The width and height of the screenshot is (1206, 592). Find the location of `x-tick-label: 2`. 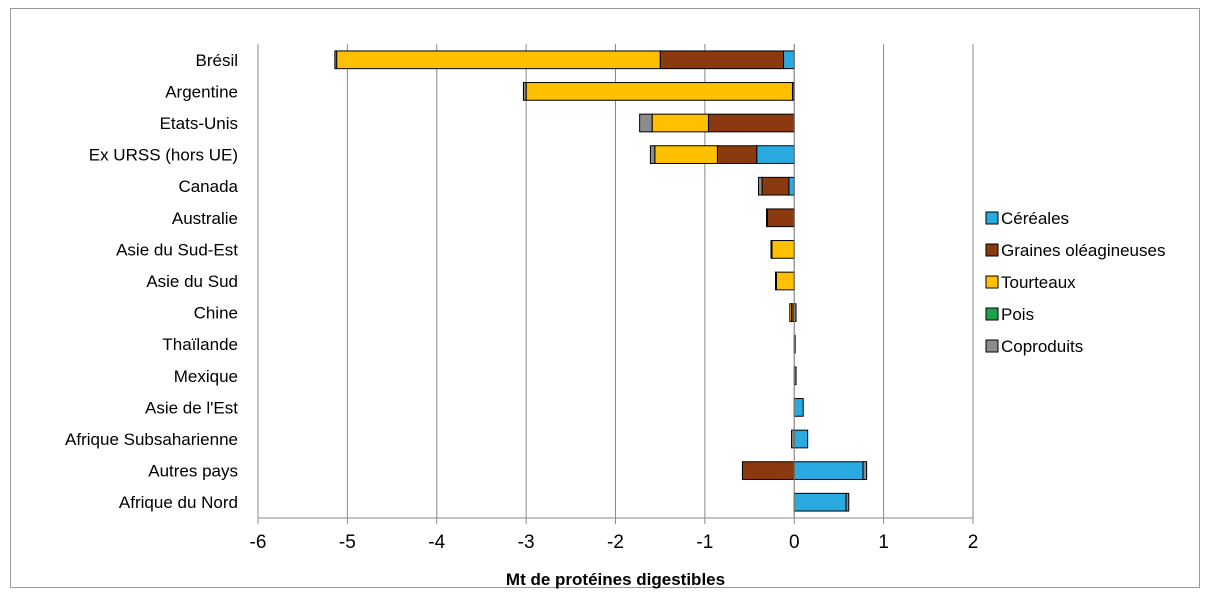

x-tick-label: 2 is located at coordinates (973, 542).